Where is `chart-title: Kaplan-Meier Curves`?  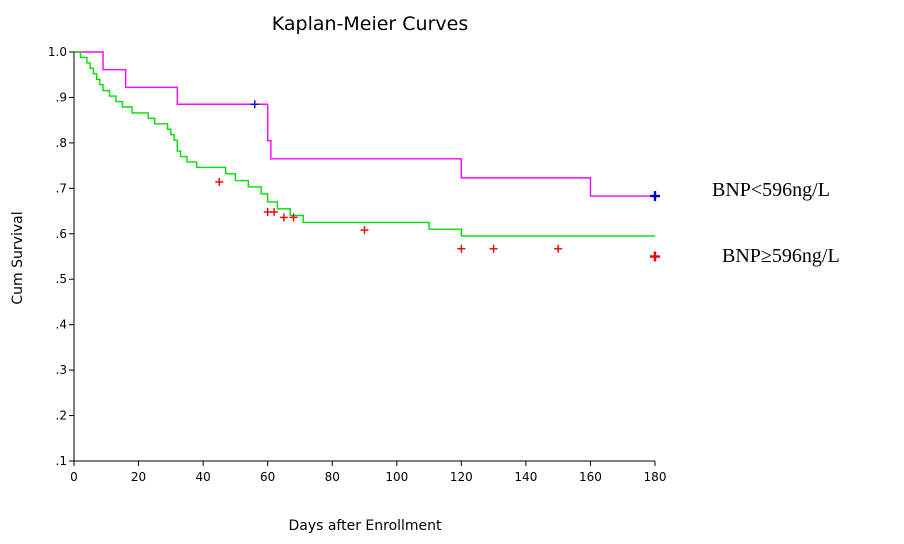
chart-title: Kaplan-Meier Curves is located at coordinates (370, 24).